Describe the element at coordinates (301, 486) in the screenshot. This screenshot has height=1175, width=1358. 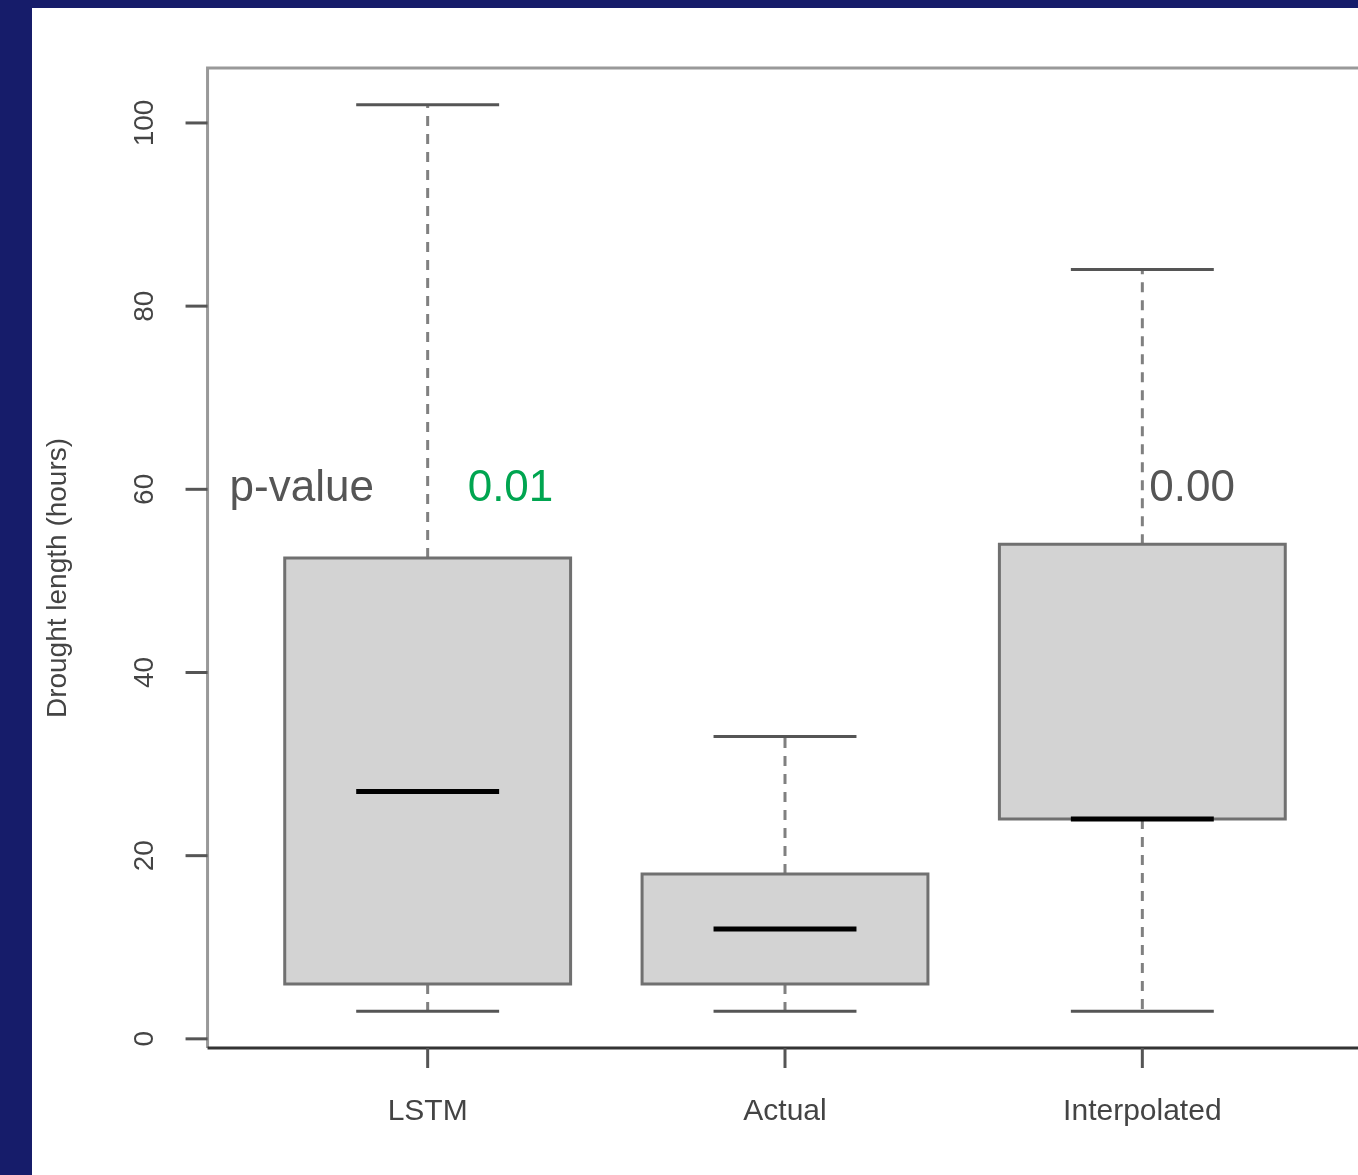
I see `annotation: p-value` at that location.